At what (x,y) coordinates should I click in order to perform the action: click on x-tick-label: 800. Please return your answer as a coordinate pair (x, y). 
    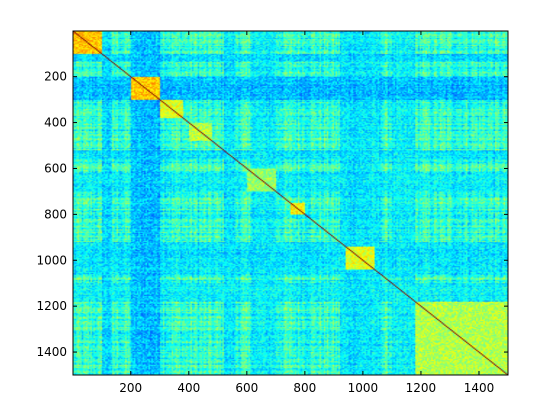
    Looking at the image, I should click on (304, 388).